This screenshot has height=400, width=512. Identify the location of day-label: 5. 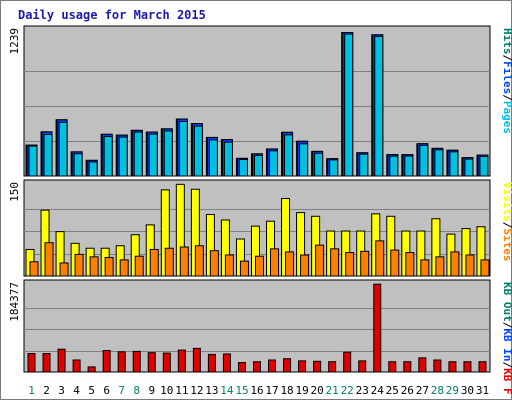
(91, 390).